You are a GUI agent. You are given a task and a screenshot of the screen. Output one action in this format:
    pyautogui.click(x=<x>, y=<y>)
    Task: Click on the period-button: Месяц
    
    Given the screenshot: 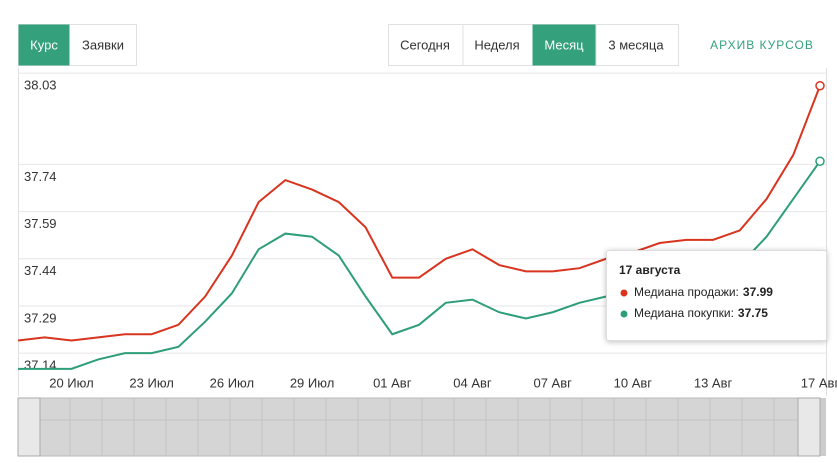 What is the action you would take?
    pyautogui.click(x=564, y=44)
    